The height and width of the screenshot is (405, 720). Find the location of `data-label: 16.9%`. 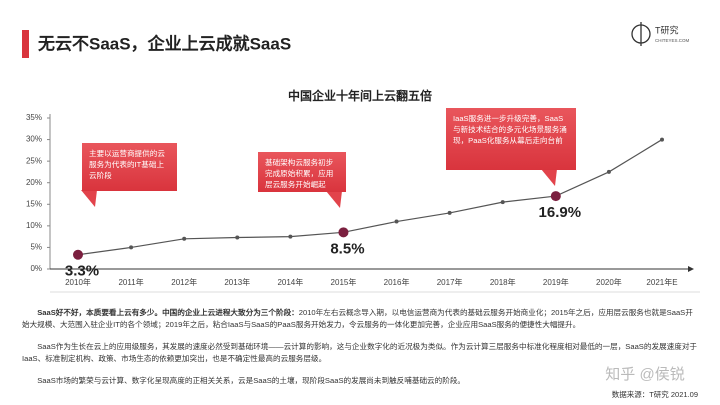

data-label: 16.9% is located at coordinates (560, 212).